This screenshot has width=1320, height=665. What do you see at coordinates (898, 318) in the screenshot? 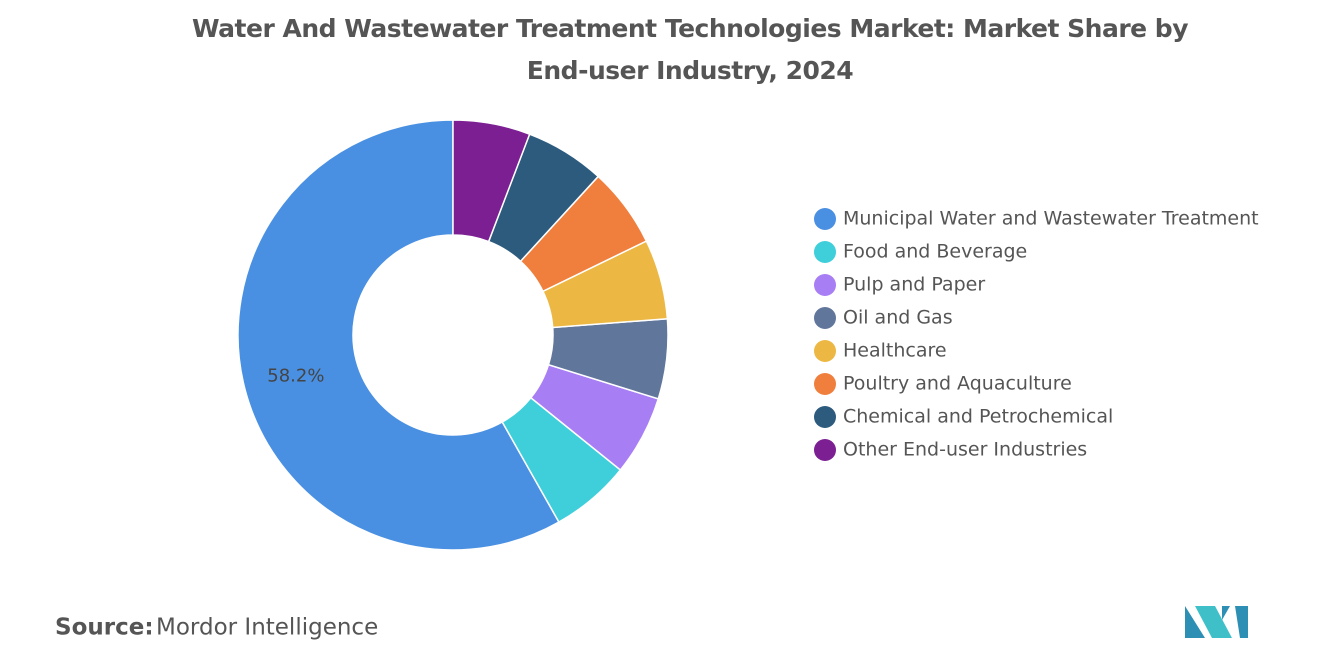
I see `legend-label: Oil and Gas` at bounding box center [898, 318].